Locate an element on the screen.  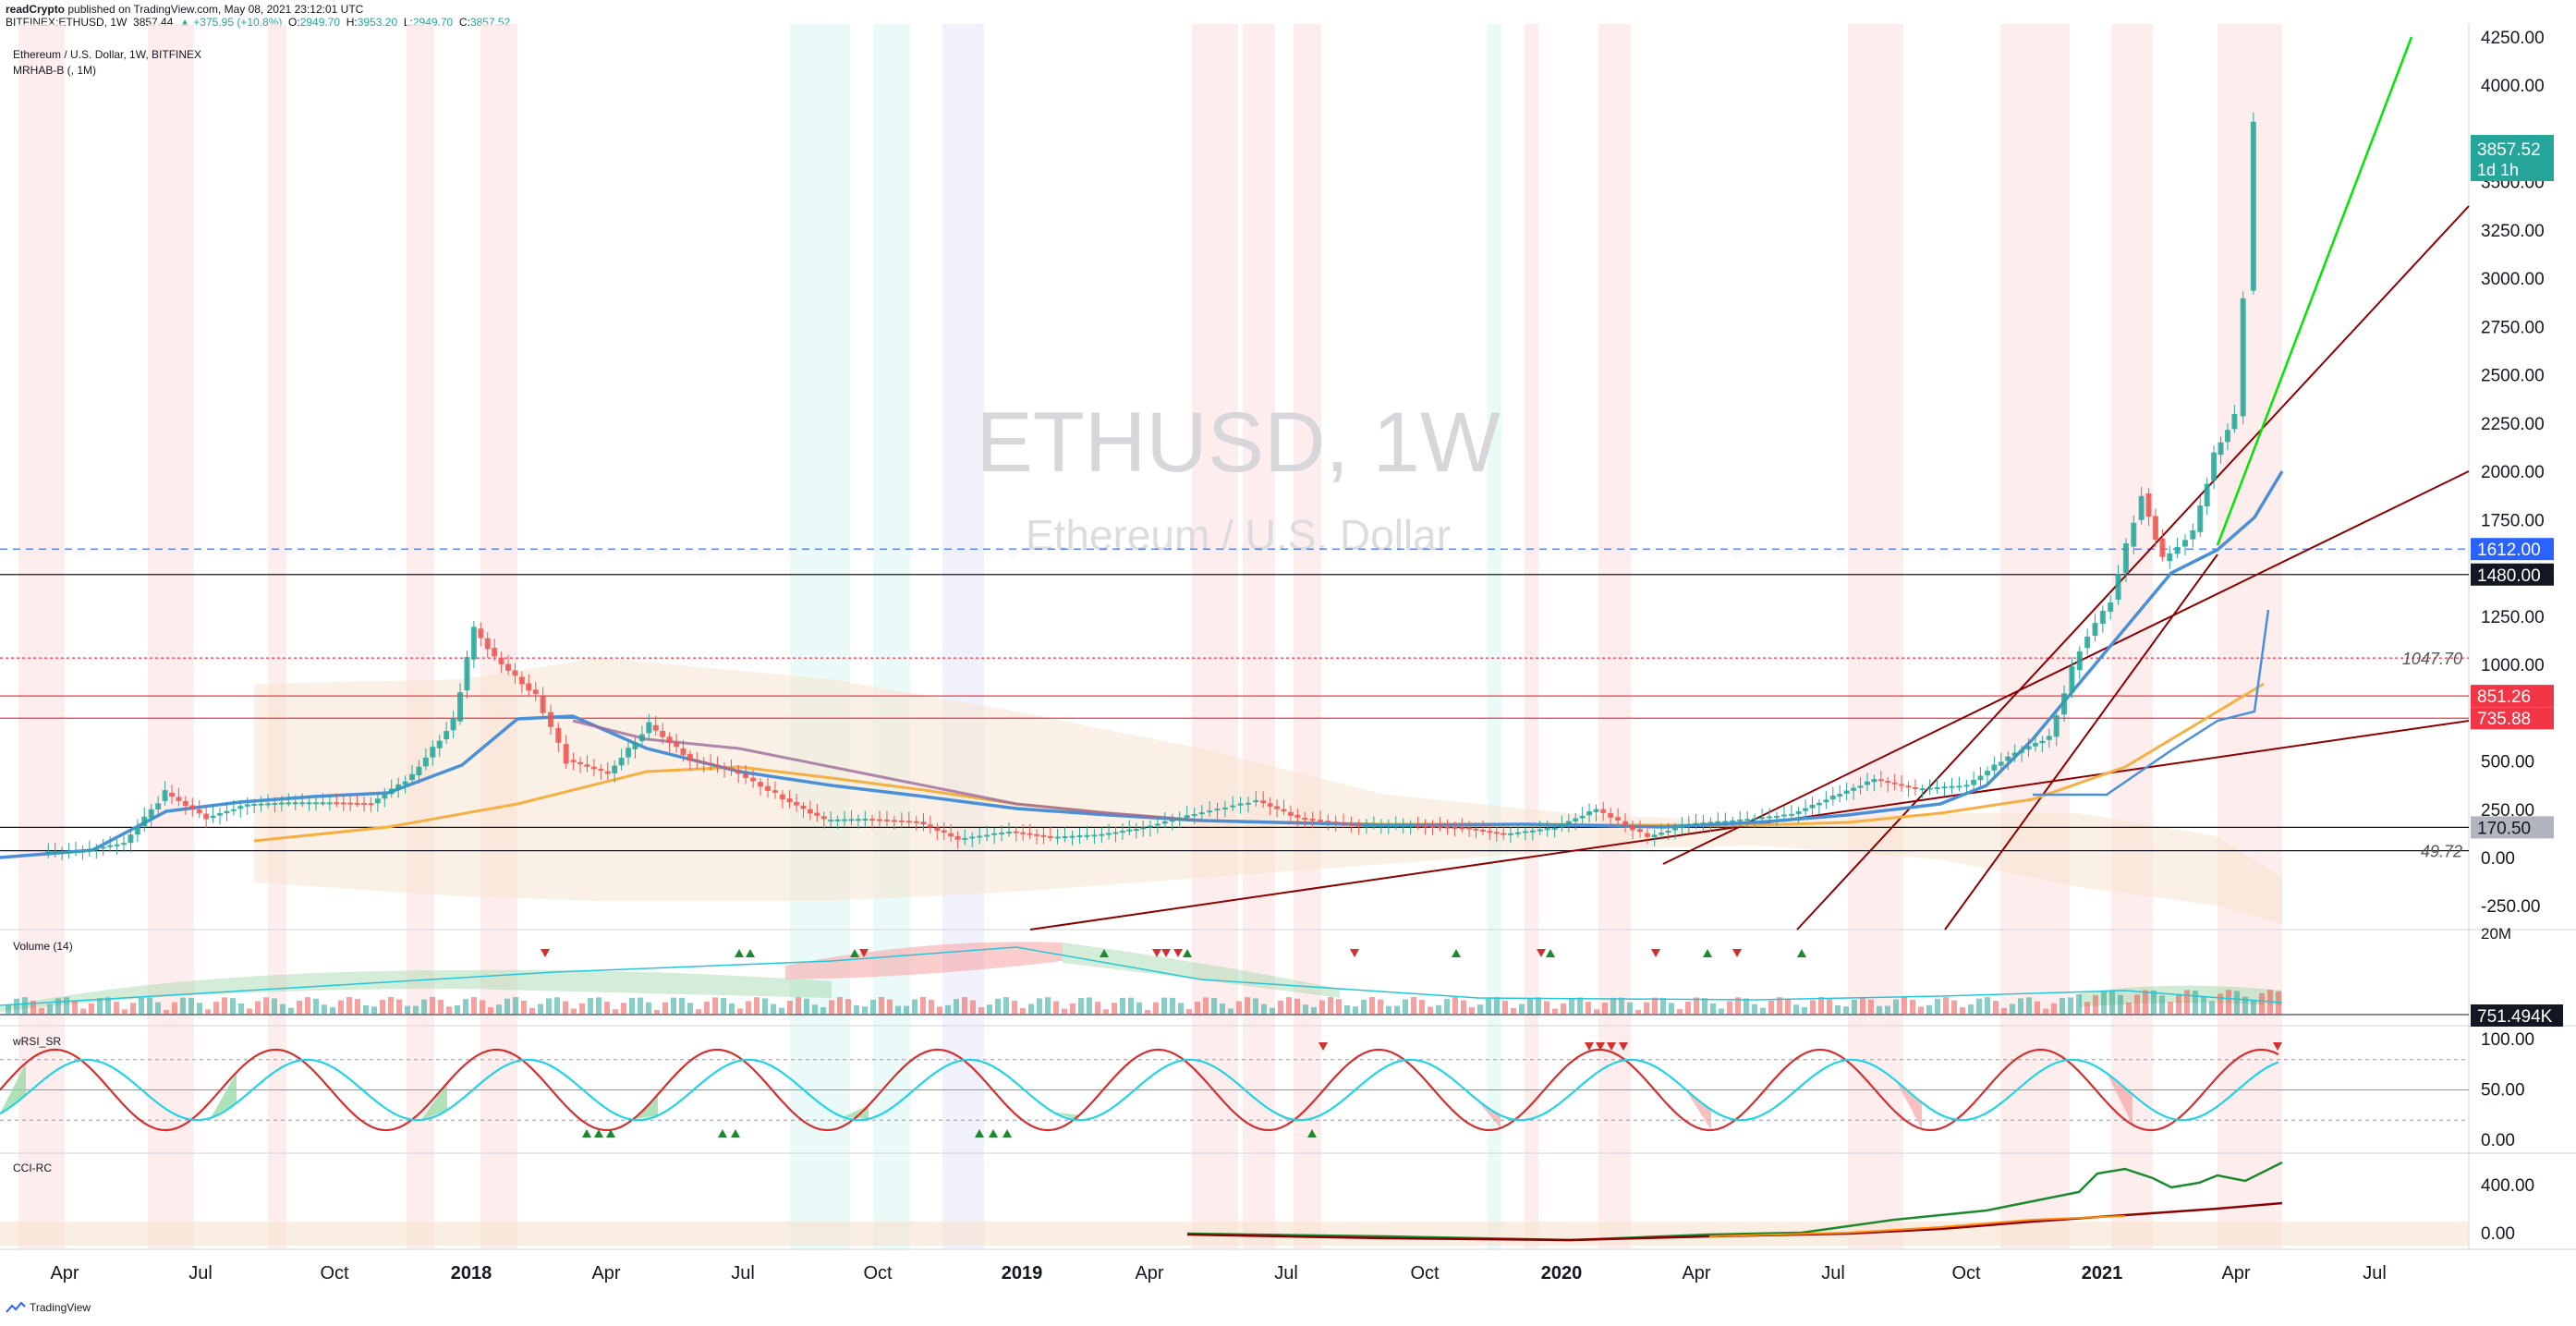
rsi-tick-label: 0.00 is located at coordinates (2498, 1140).